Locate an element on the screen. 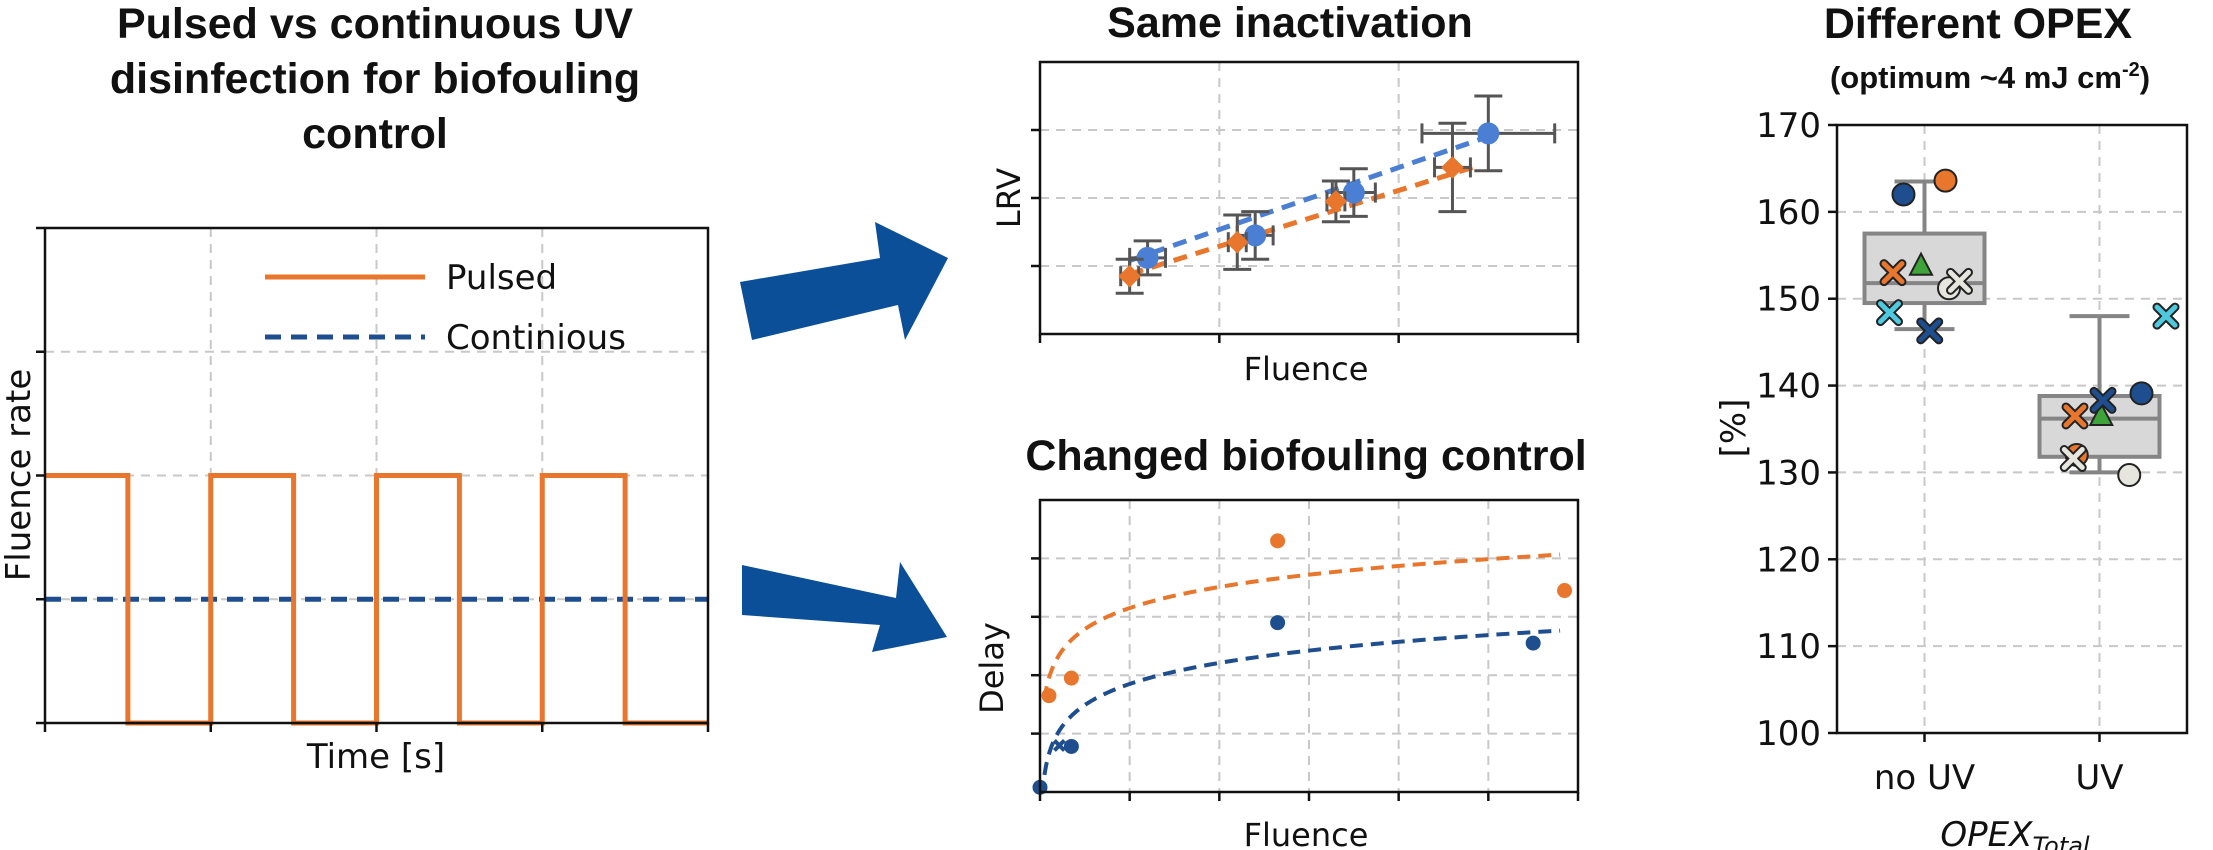 This screenshot has width=2213, height=850. opex-y-axis-label: [%] is located at coordinates (1734, 428).